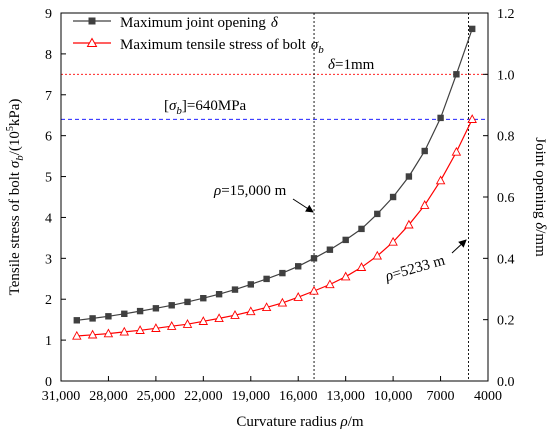  Describe the element at coordinates (203, 396) in the screenshot. I see `x-tick-label-3: 22,000` at that location.